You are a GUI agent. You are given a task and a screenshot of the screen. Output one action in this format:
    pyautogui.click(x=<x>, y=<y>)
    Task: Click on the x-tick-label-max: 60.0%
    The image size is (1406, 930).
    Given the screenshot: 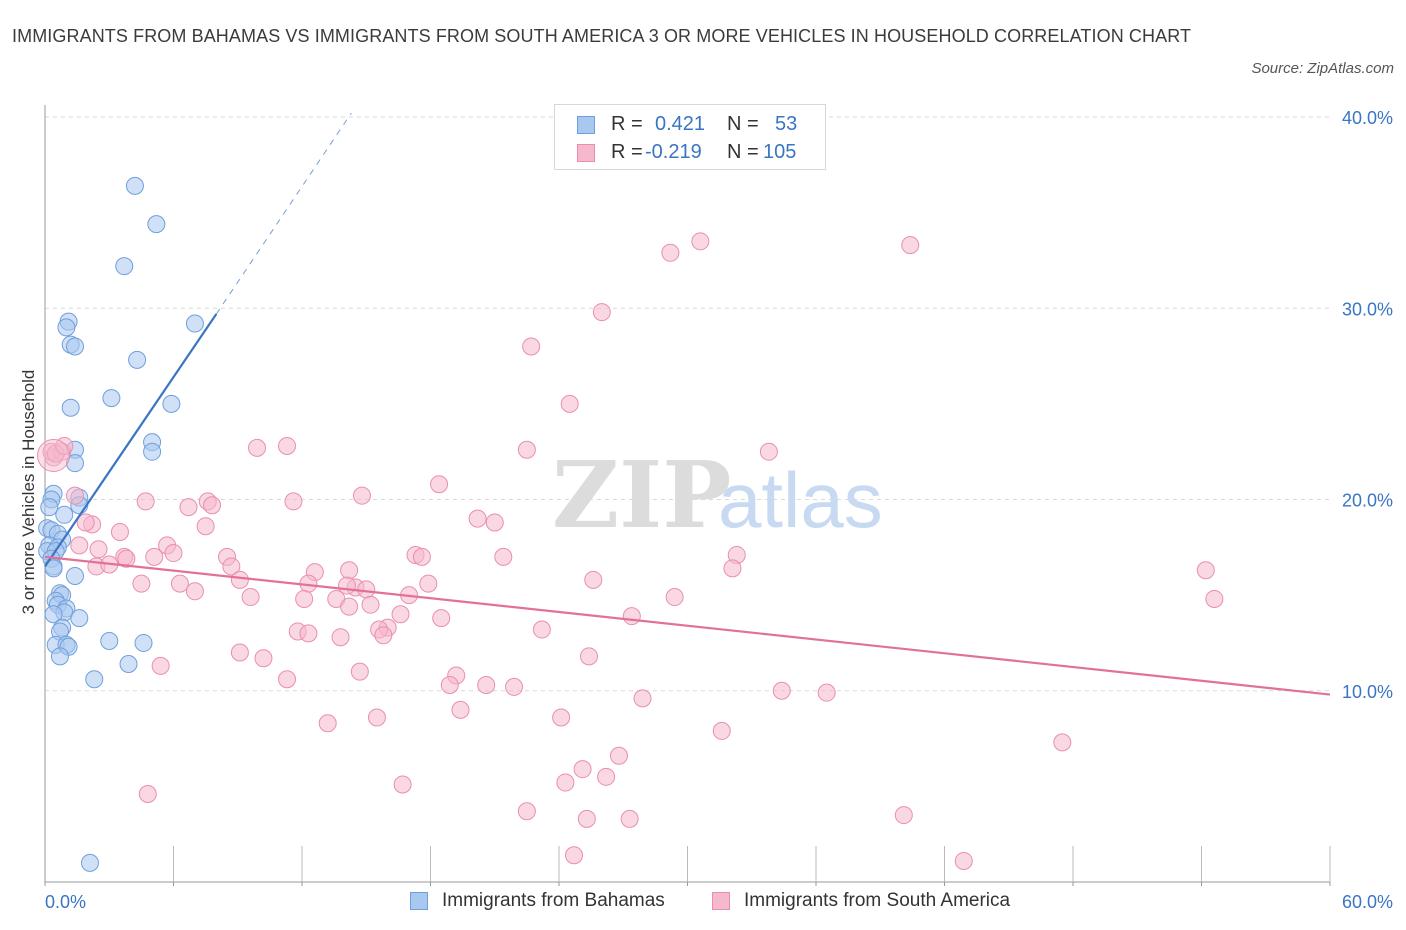 What is the action you would take?
    pyautogui.click(x=1367, y=902)
    